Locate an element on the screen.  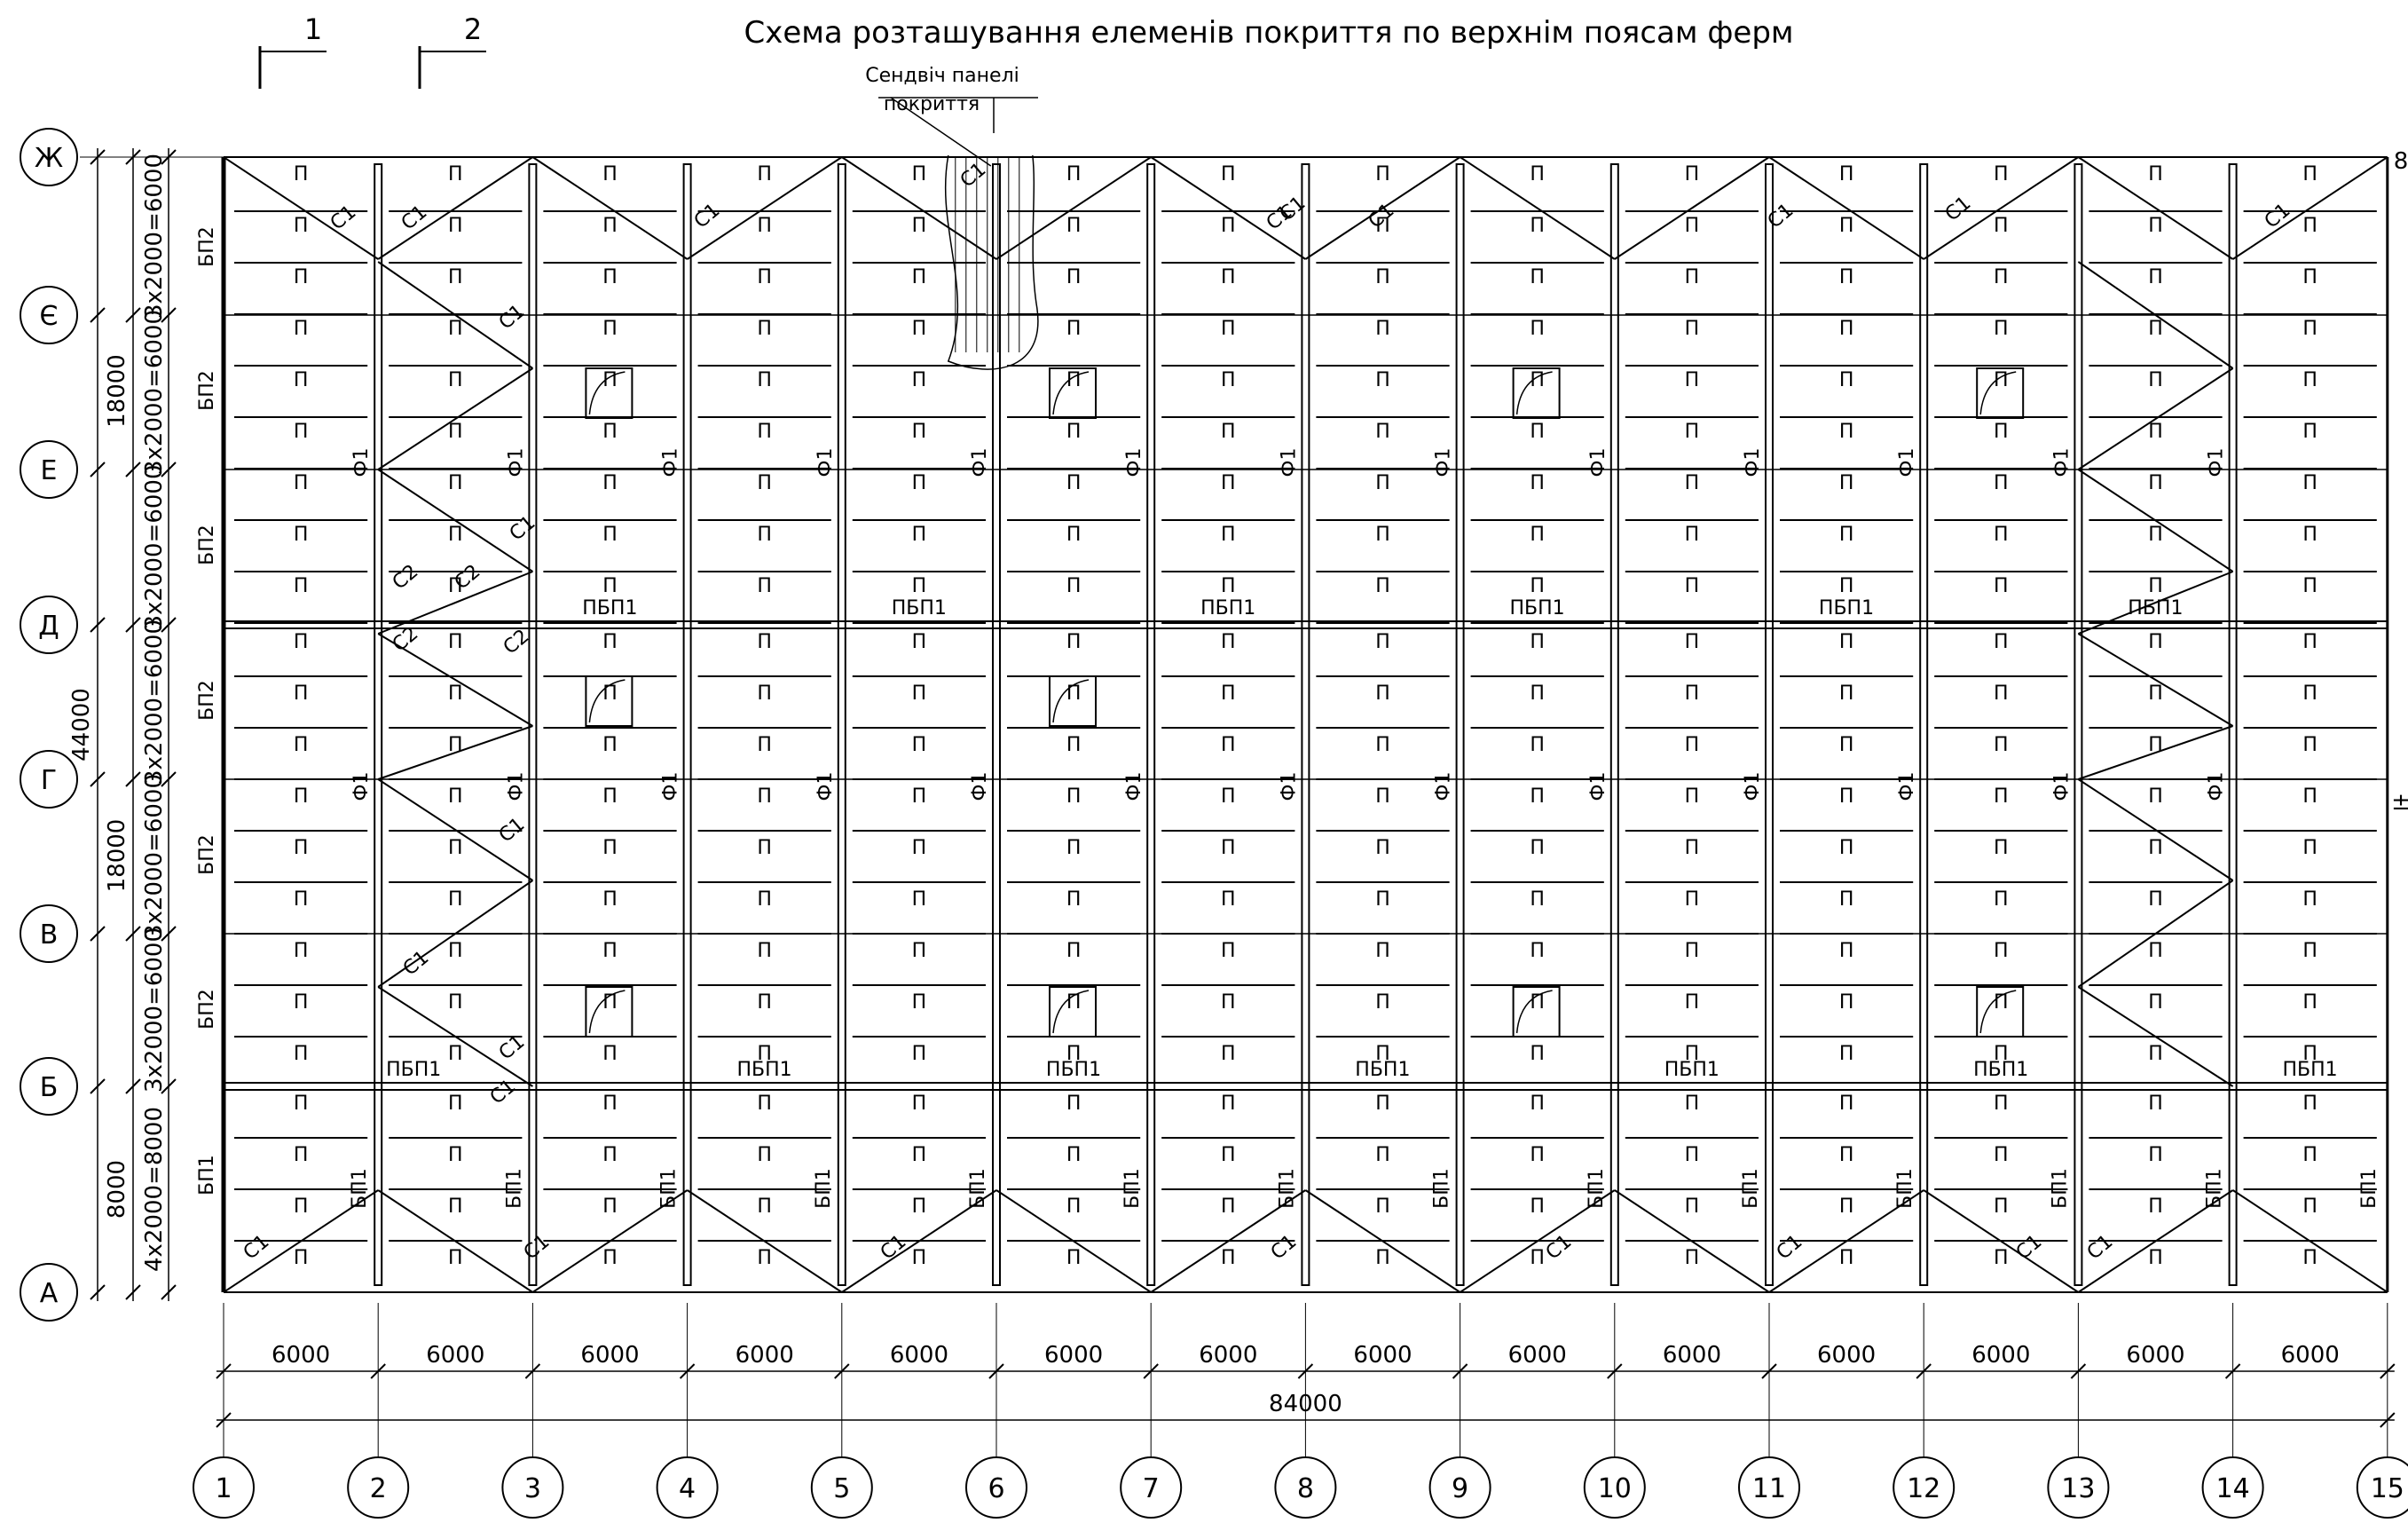
truss-top-chord is located at coordinates (2078, 724).